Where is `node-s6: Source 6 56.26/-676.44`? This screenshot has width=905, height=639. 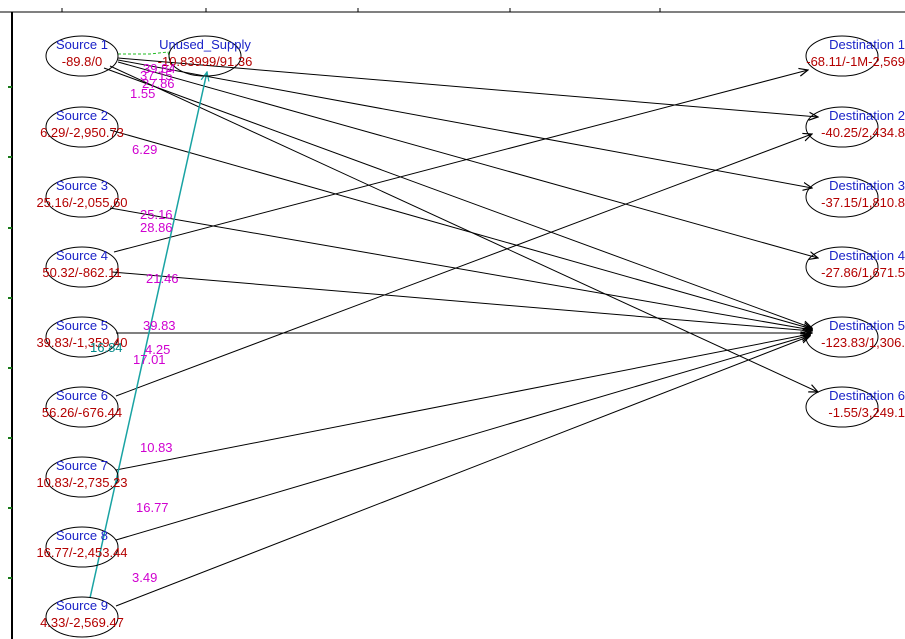 node-s6: Source 6 56.26/-676.44 is located at coordinates (82, 407).